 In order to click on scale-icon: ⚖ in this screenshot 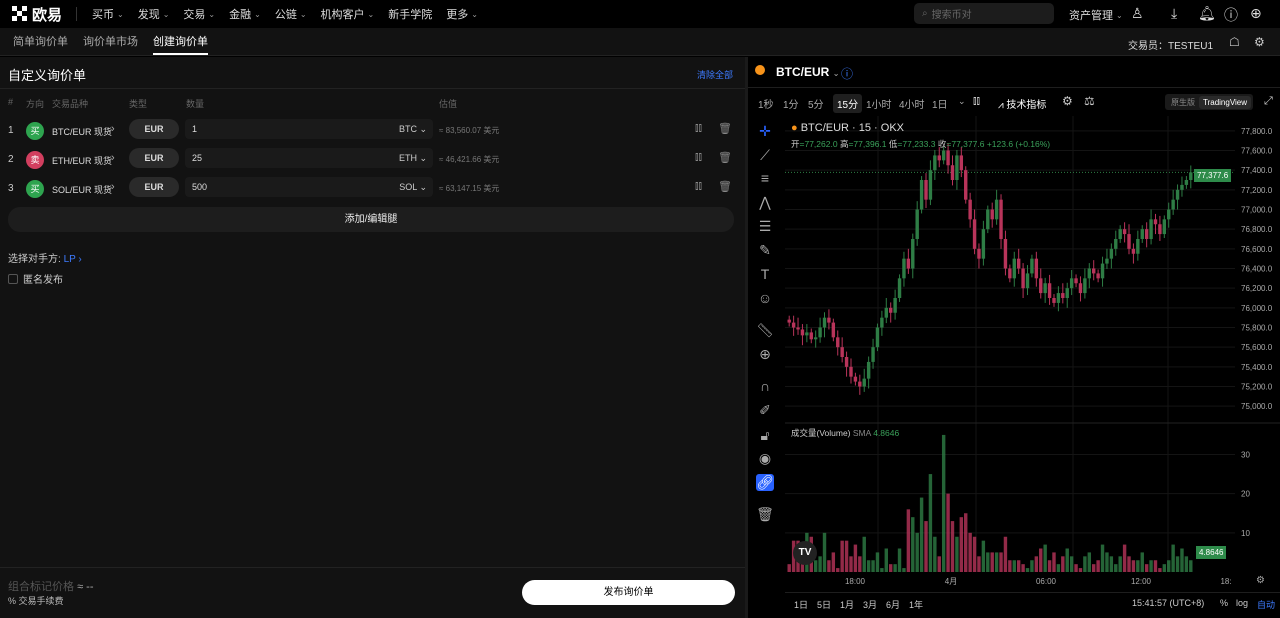, I will do `click(1089, 101)`.